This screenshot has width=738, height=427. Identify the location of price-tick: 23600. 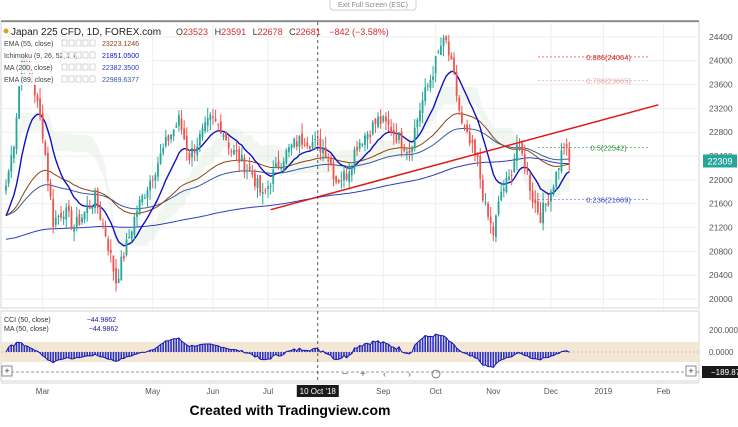
(721, 85).